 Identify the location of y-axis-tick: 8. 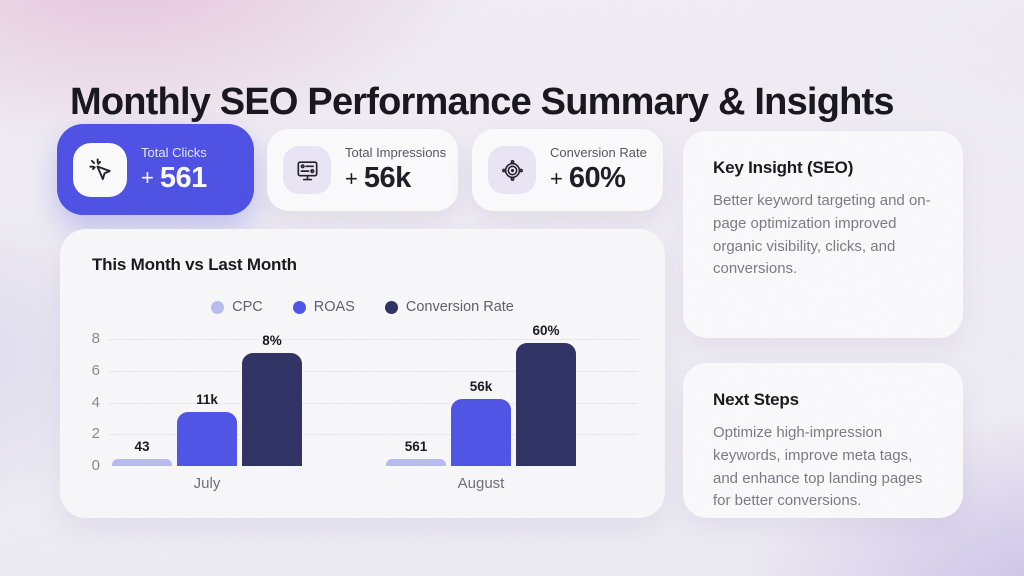
(95, 338).